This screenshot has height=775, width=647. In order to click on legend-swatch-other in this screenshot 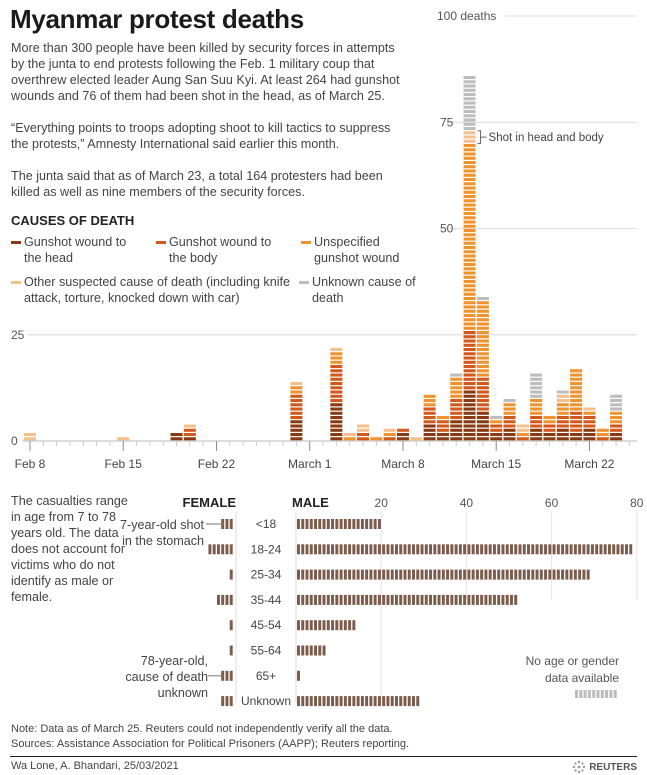, I will do `click(16, 282)`.